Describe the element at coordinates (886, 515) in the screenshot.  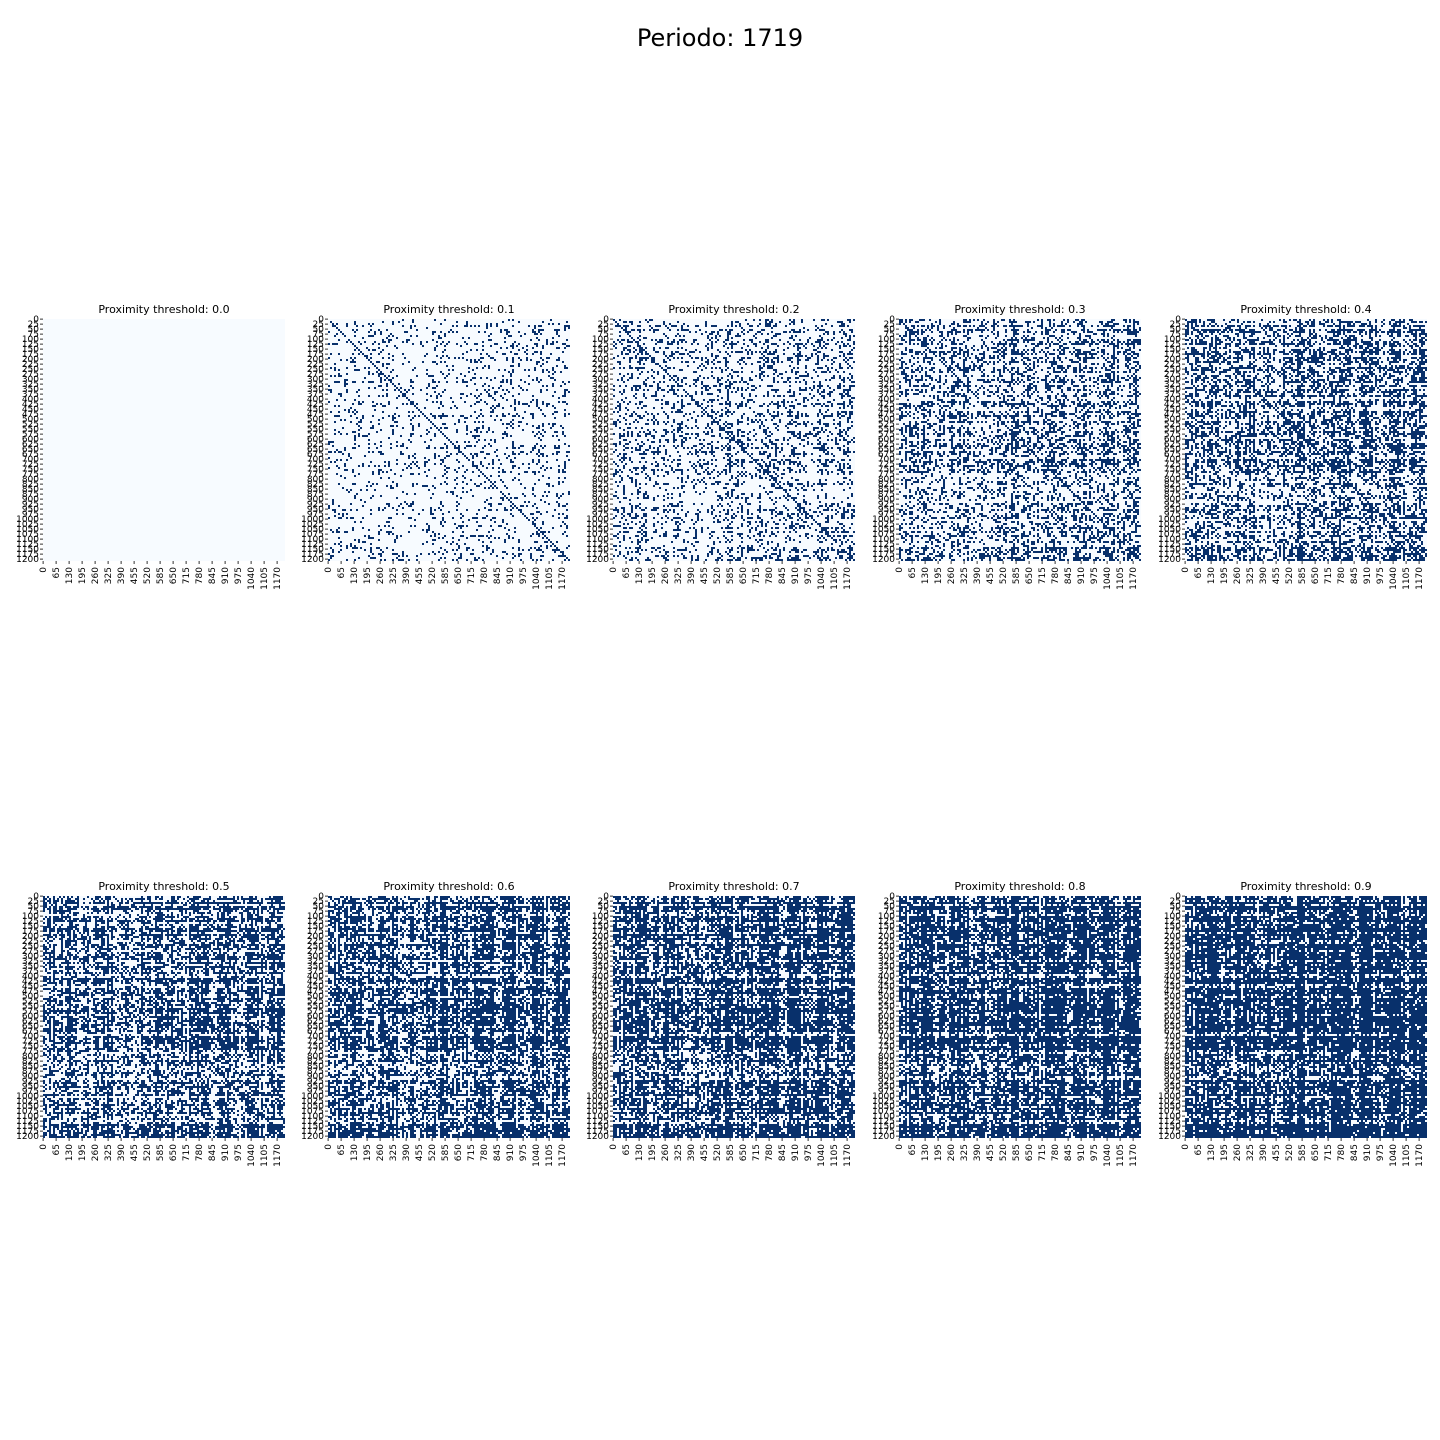
I see `y-tick-label: 975` at that location.